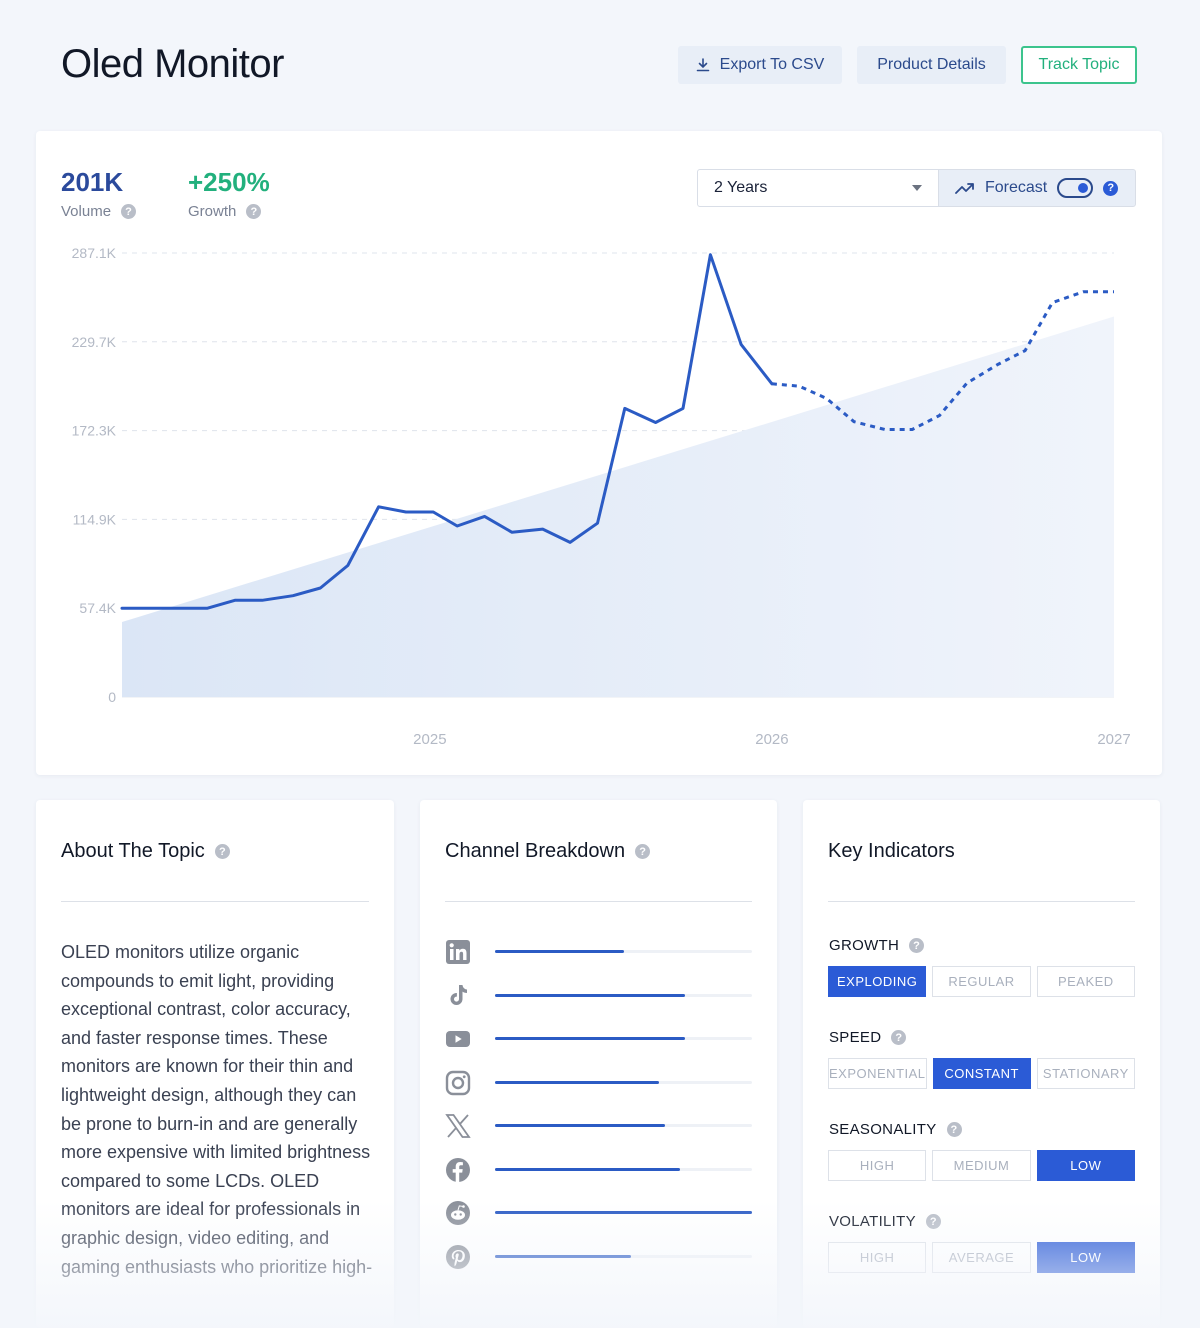  I want to click on export-csv-label: Export To CSV, so click(772, 64).